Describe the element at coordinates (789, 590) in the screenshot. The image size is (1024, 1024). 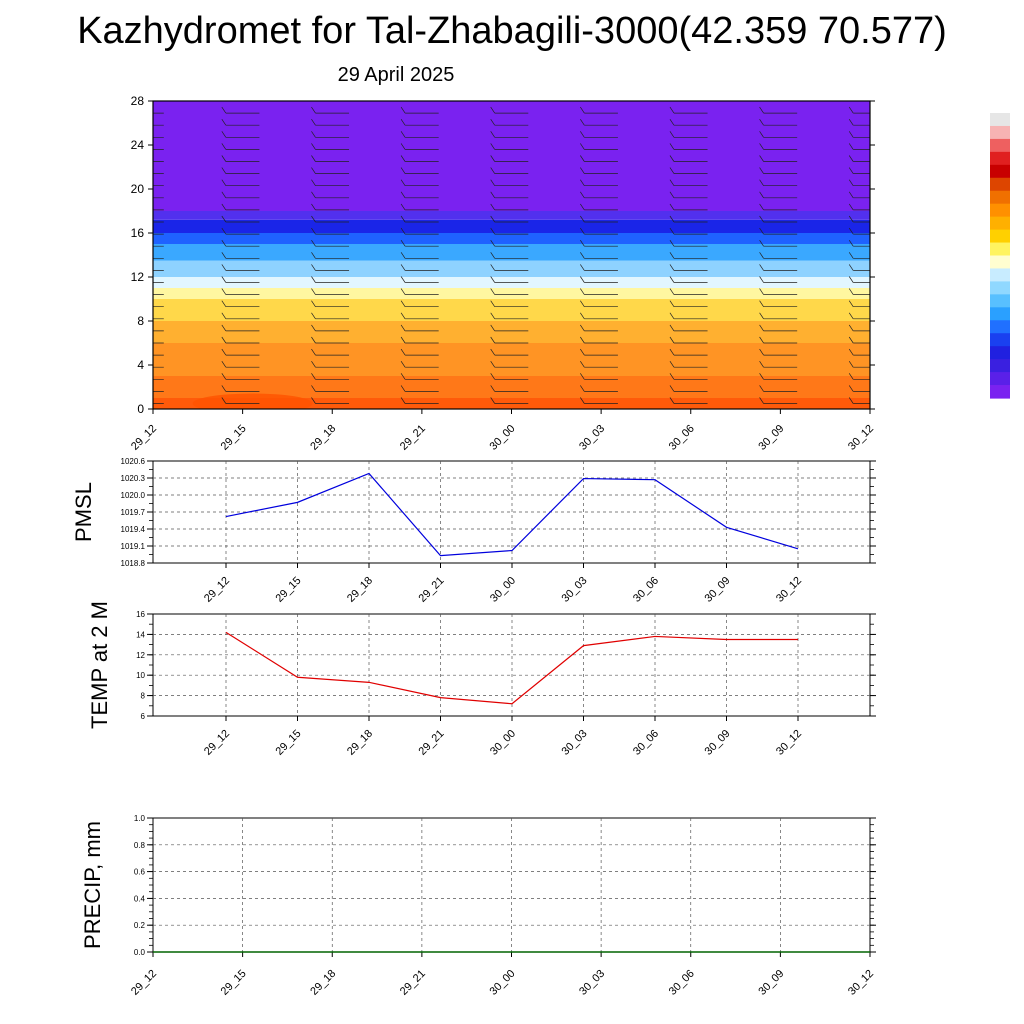
I see `x-tick-label: 30_12` at that location.